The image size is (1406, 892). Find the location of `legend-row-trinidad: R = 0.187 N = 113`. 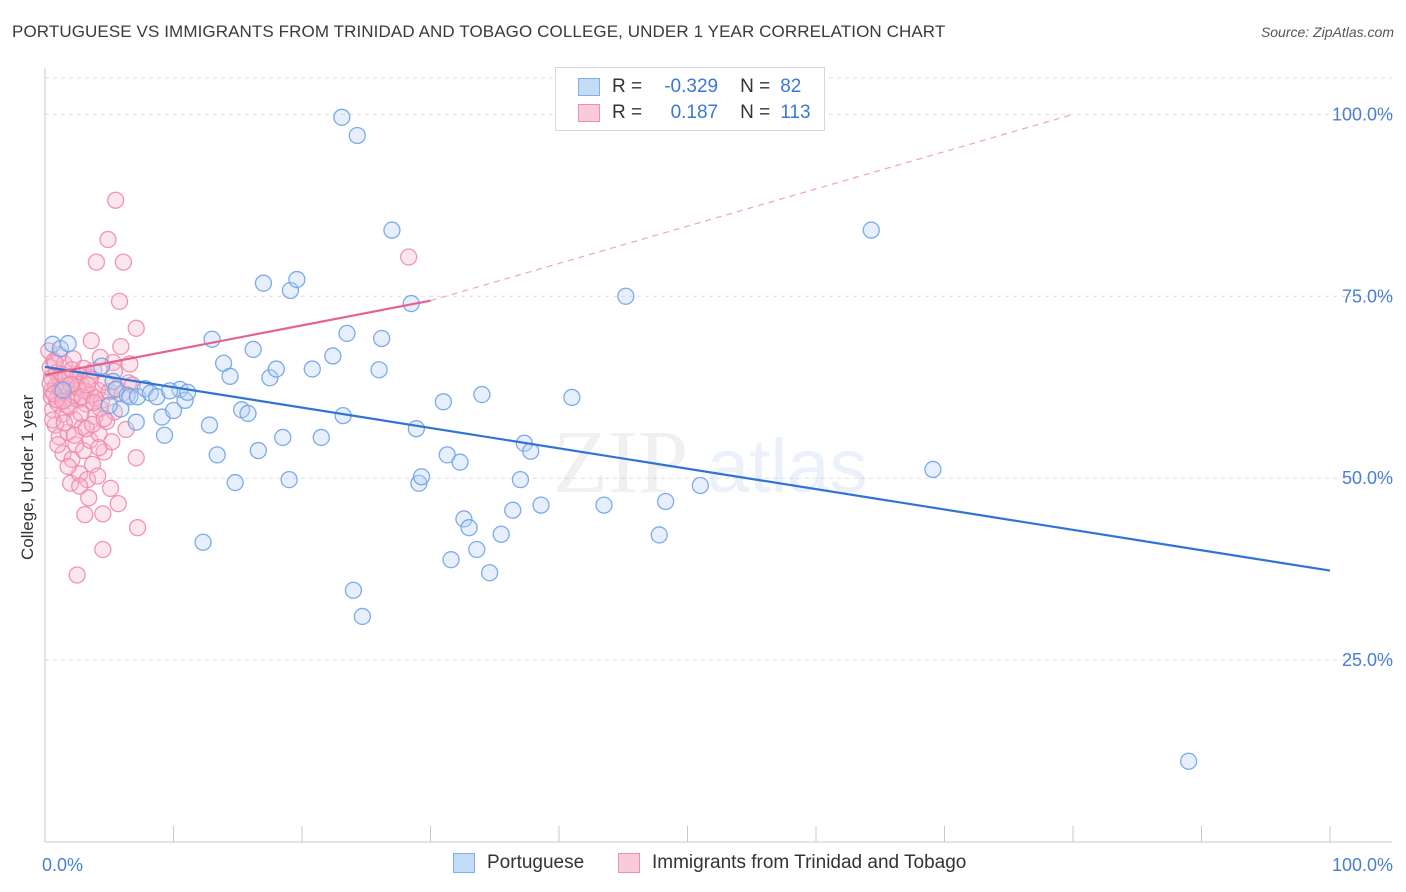

legend-row-trinidad: R = 0.187 N = 113 is located at coordinates (694, 113).